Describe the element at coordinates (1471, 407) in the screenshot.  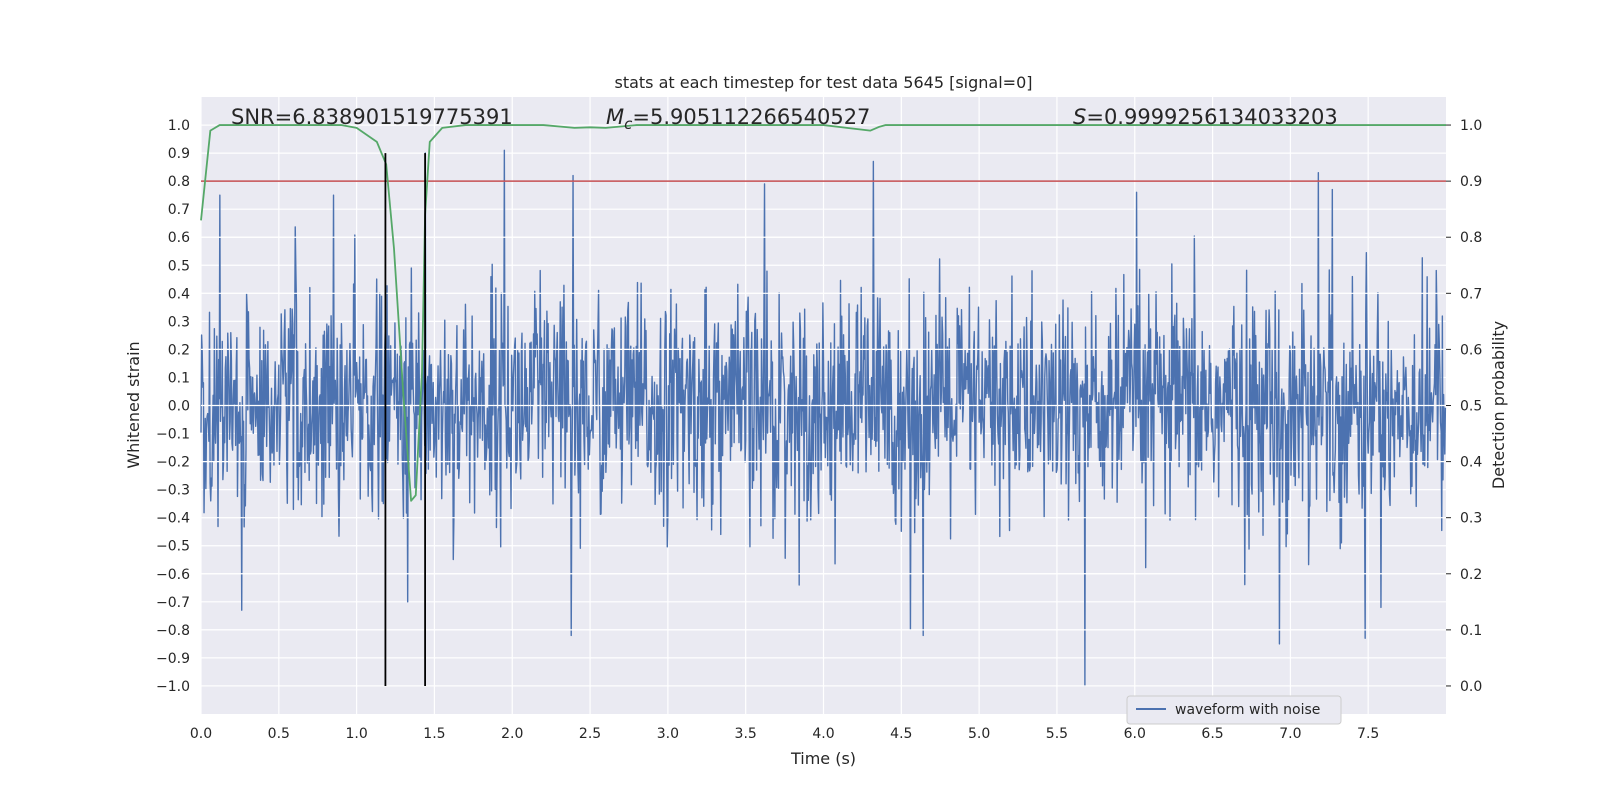
I see `y-right-tick-label: 0.5` at that location.